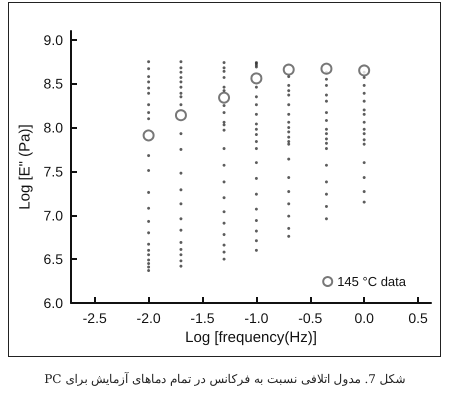 The height and width of the screenshot is (407, 450). I want to click on x-tick-label: -1.0, so click(256, 318).